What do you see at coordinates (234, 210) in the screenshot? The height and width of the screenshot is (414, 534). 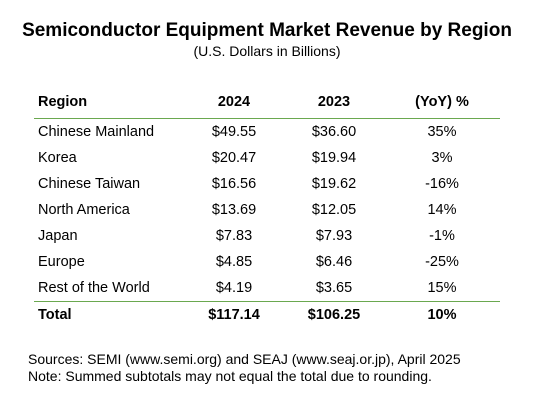 I see `cell-2024: $13.69` at bounding box center [234, 210].